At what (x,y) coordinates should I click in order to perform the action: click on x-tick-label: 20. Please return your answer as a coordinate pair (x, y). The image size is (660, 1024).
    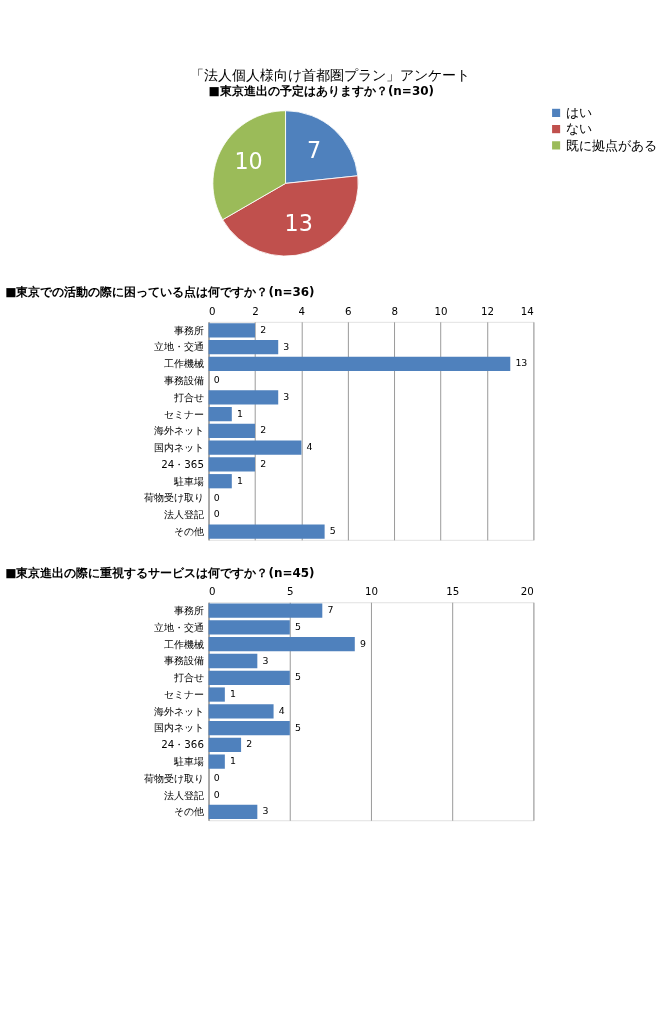
    Looking at the image, I should click on (527, 591).